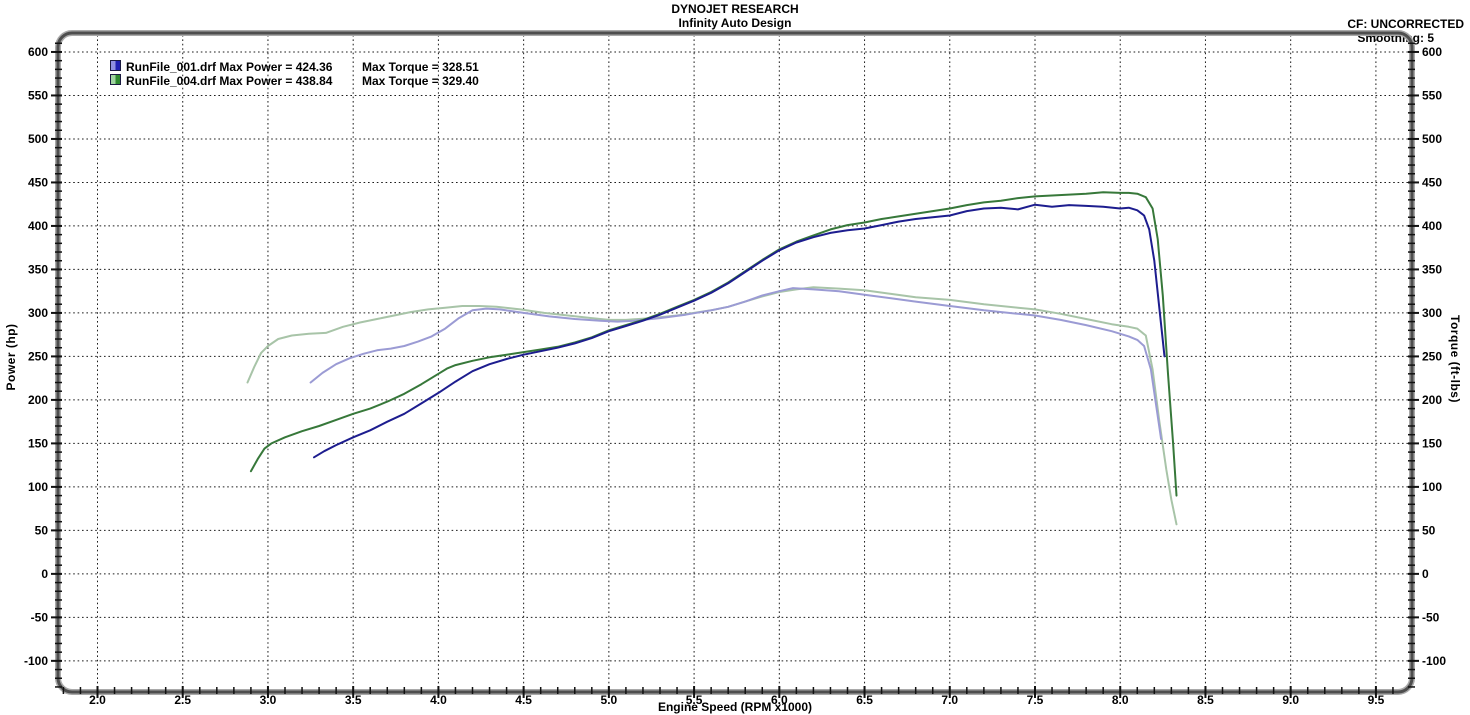  What do you see at coordinates (38, 52) in the screenshot?
I see `y-tick-label-left: 600` at bounding box center [38, 52].